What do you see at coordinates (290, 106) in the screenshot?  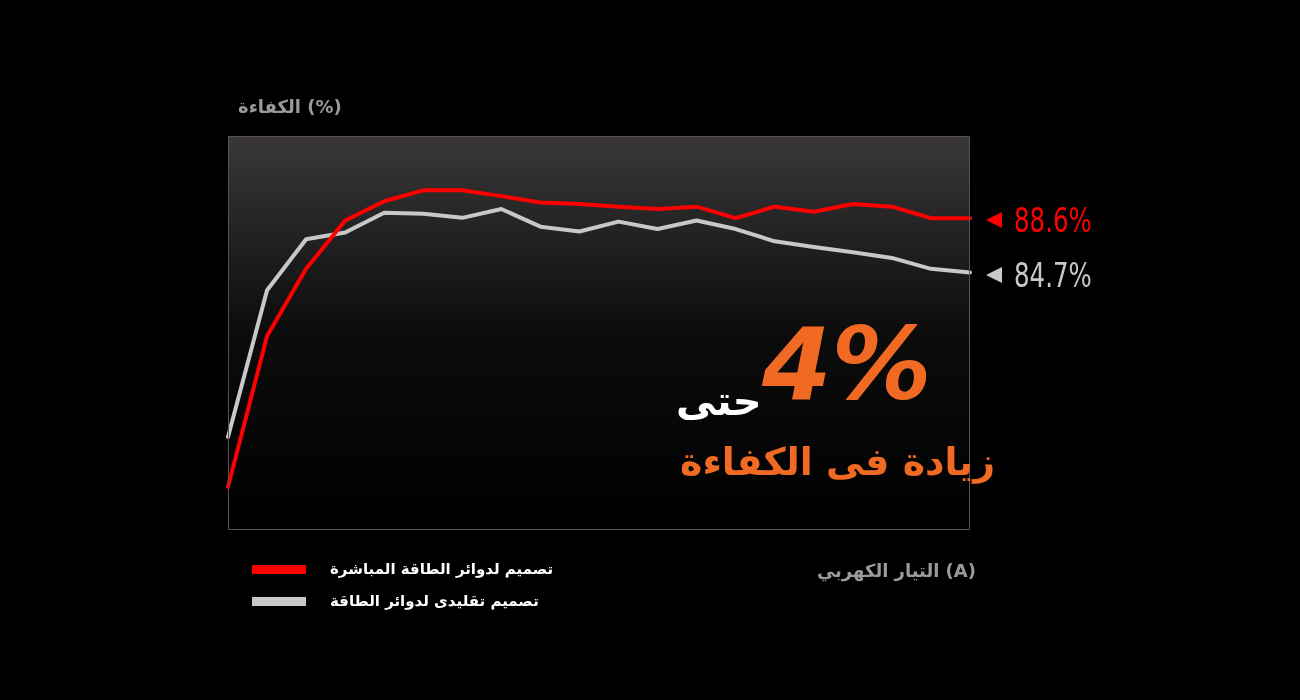 I see `y-axis-title: (%) الكفاءة` at bounding box center [290, 106].